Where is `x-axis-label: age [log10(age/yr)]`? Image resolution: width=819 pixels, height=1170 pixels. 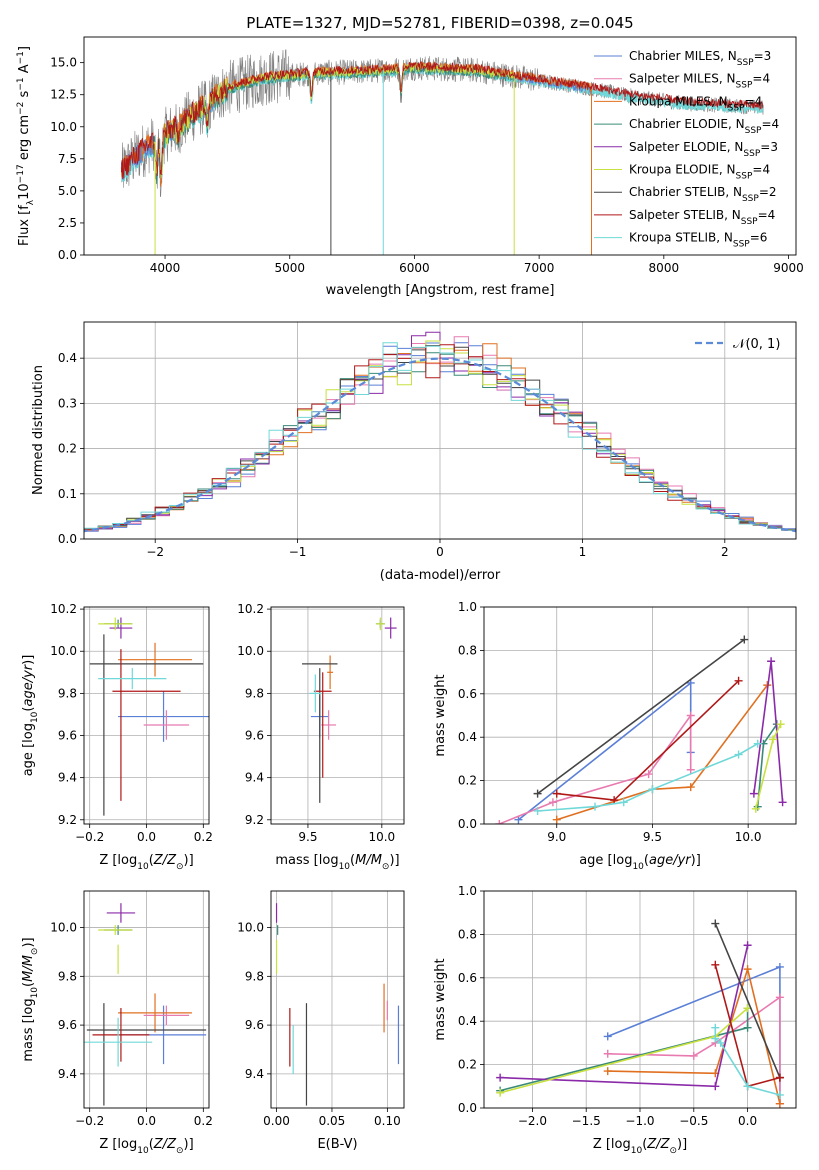 x-axis-label: age [log10(age/yr)] is located at coordinates (640, 862).